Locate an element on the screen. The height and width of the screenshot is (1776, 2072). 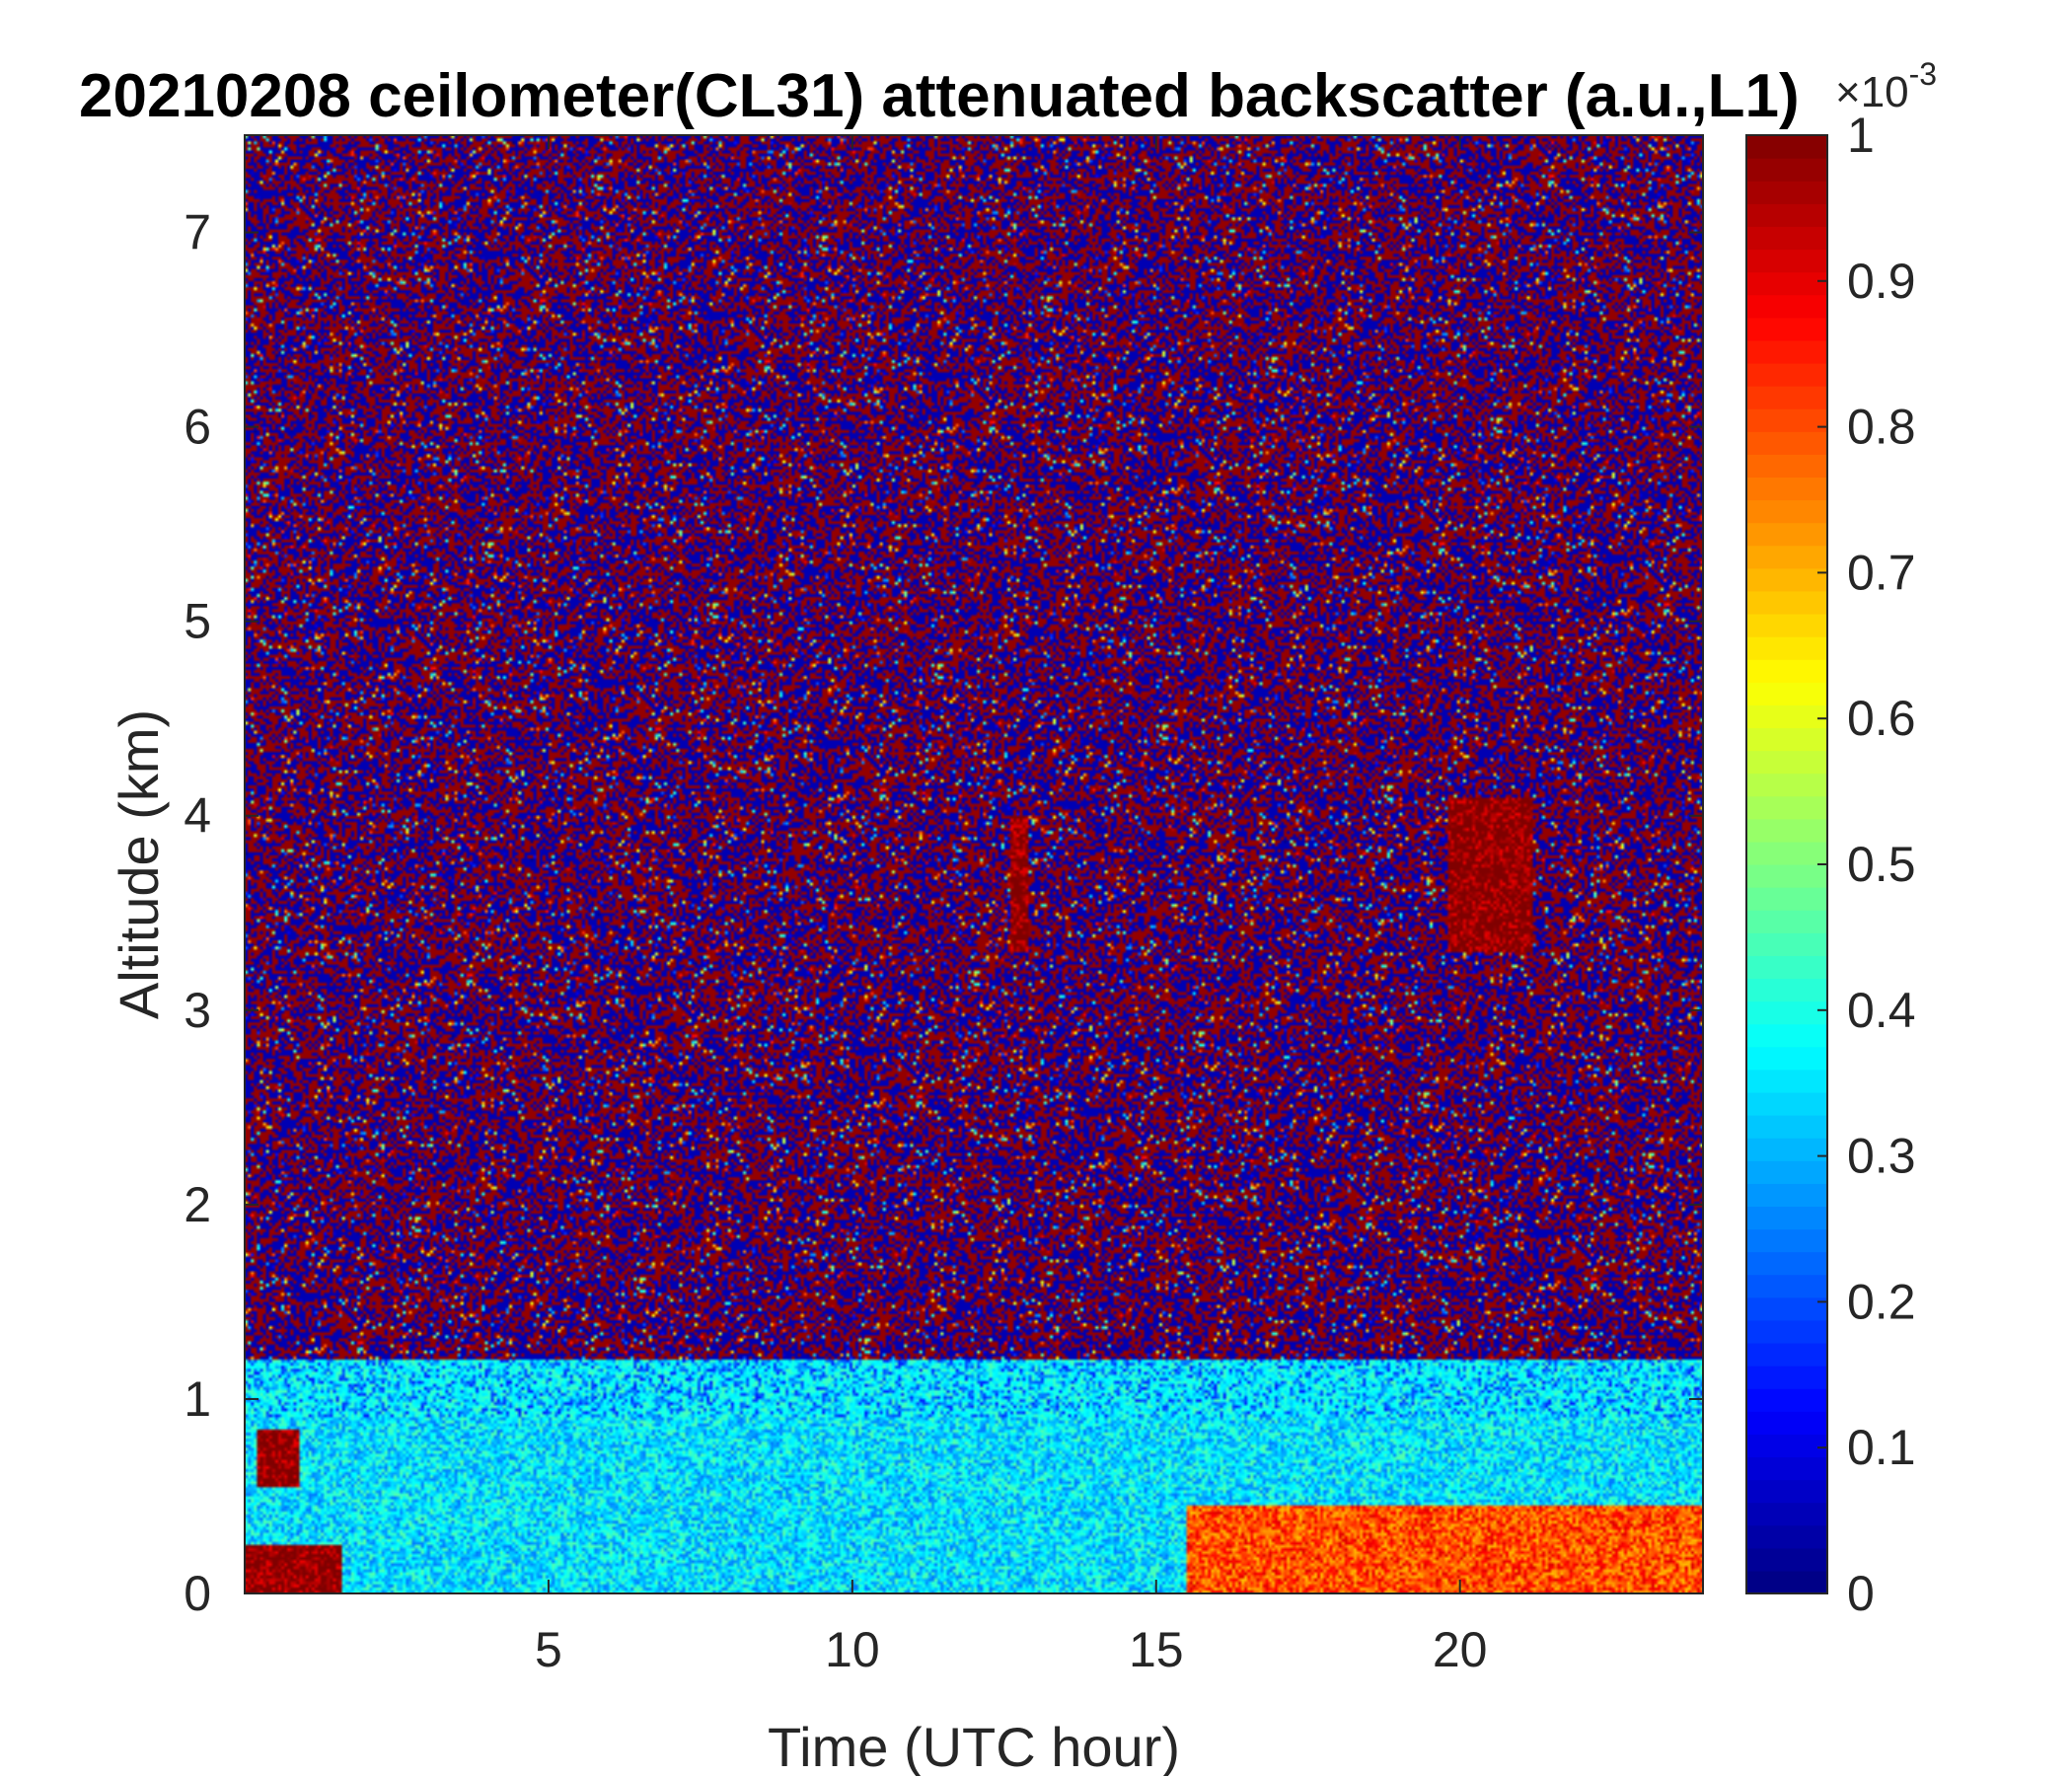
colorbar-gradient is located at coordinates (1787, 865).